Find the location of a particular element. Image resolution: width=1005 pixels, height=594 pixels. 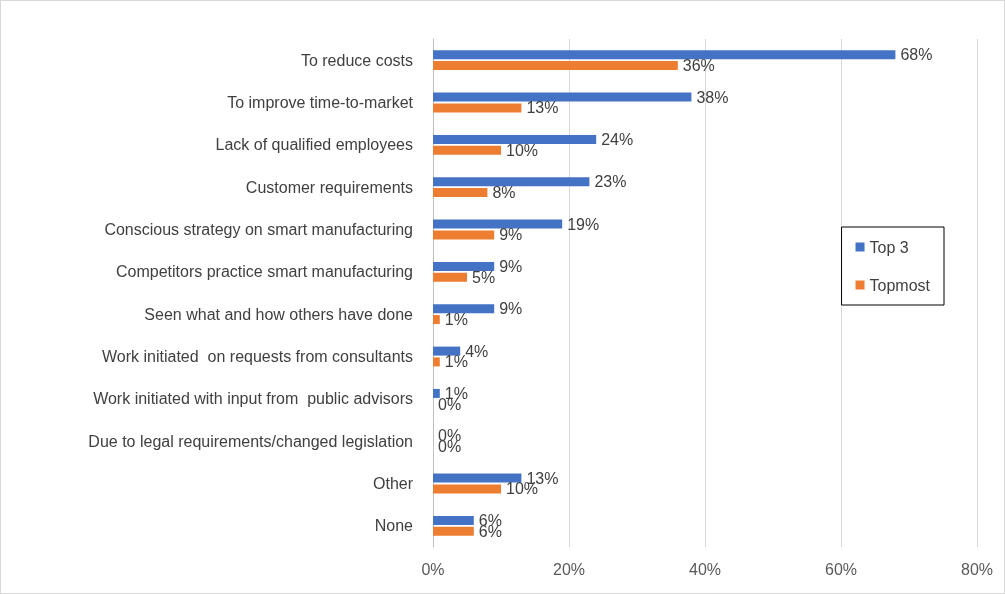

data-label: 10% is located at coordinates (522, 150).